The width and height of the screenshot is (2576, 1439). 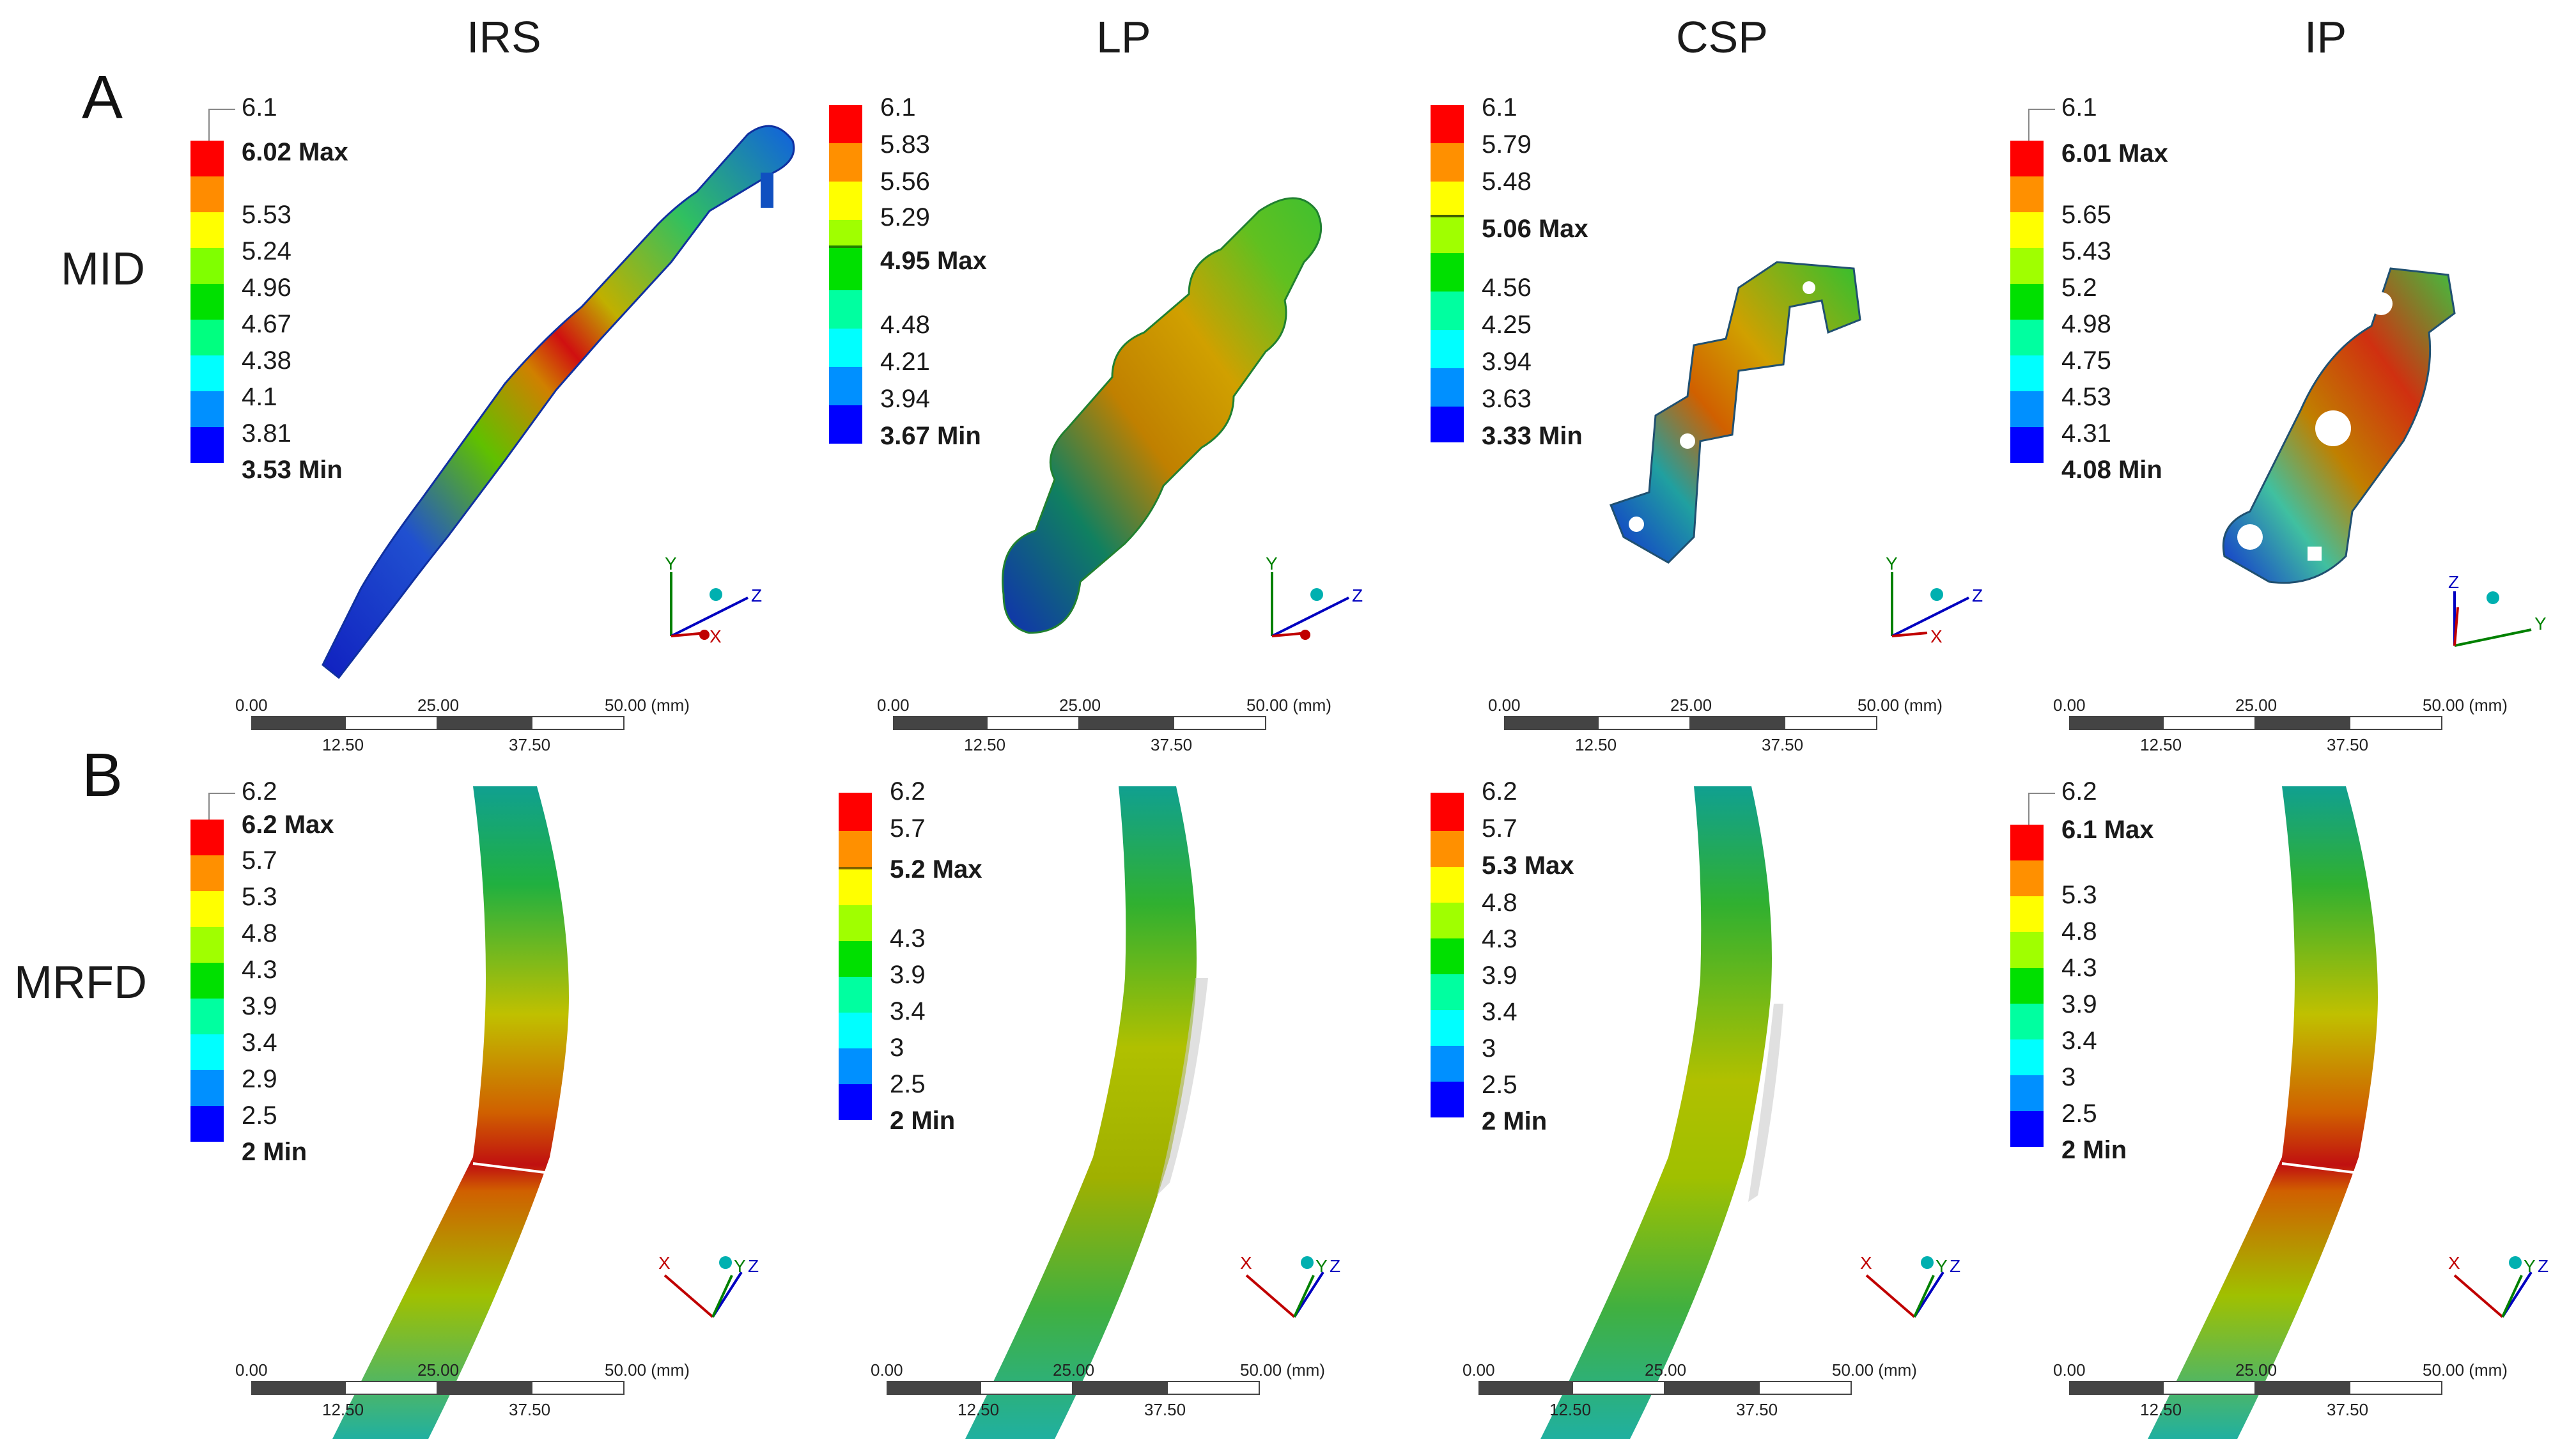 What do you see at coordinates (288, 825) in the screenshot?
I see `legend-label: 6.2 Max` at bounding box center [288, 825].